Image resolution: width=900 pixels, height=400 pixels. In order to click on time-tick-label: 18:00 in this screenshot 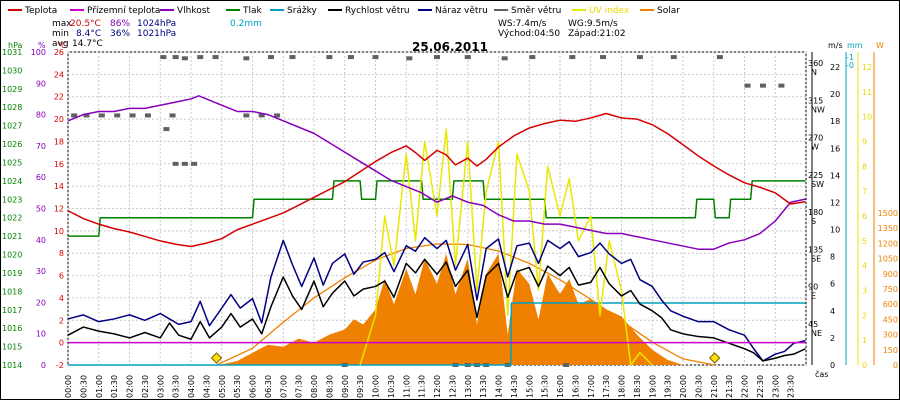, I will do `click(622, 386)`.